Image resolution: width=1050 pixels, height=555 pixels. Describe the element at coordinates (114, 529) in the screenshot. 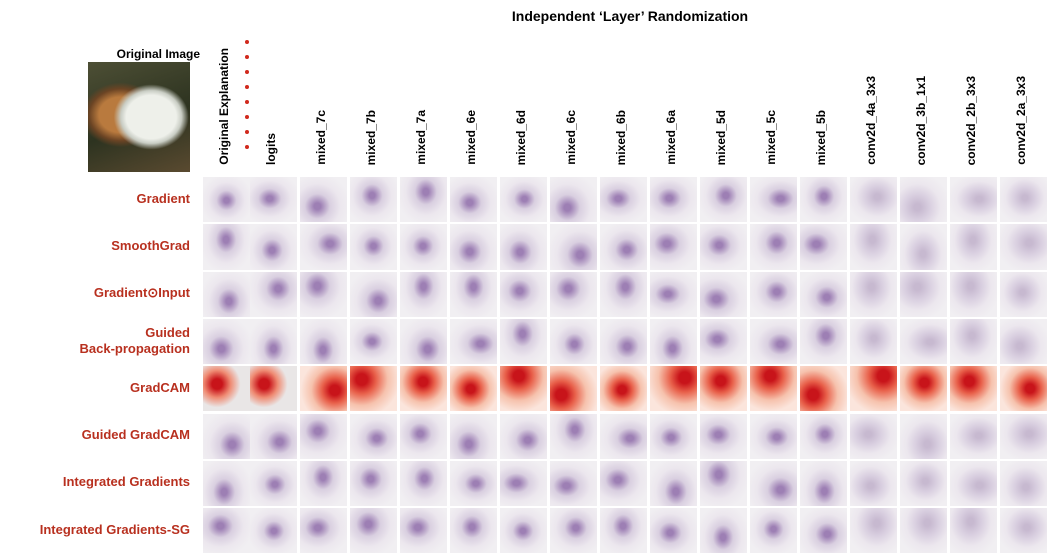

I see `row-label: Integrated Gradients-SG` at that location.